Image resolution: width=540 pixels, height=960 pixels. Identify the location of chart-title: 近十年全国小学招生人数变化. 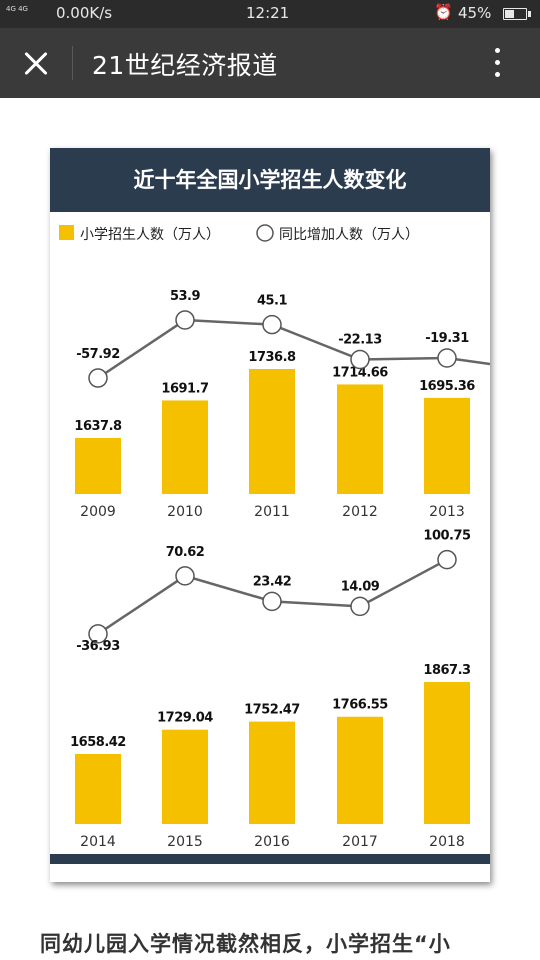
(270, 180).